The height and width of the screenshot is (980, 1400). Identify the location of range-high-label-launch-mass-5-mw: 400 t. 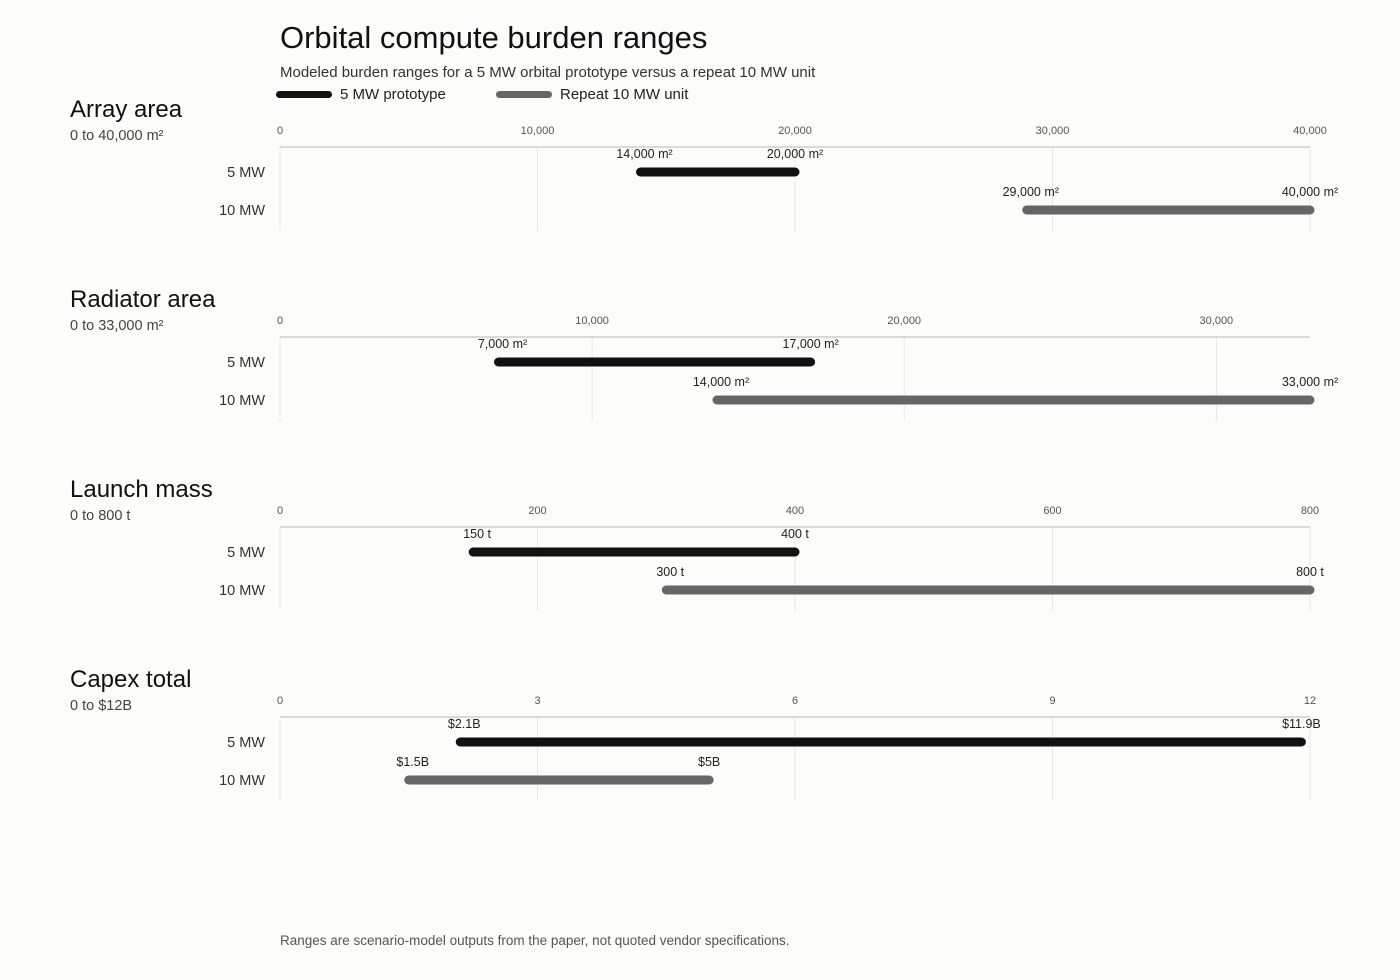
(795, 534).